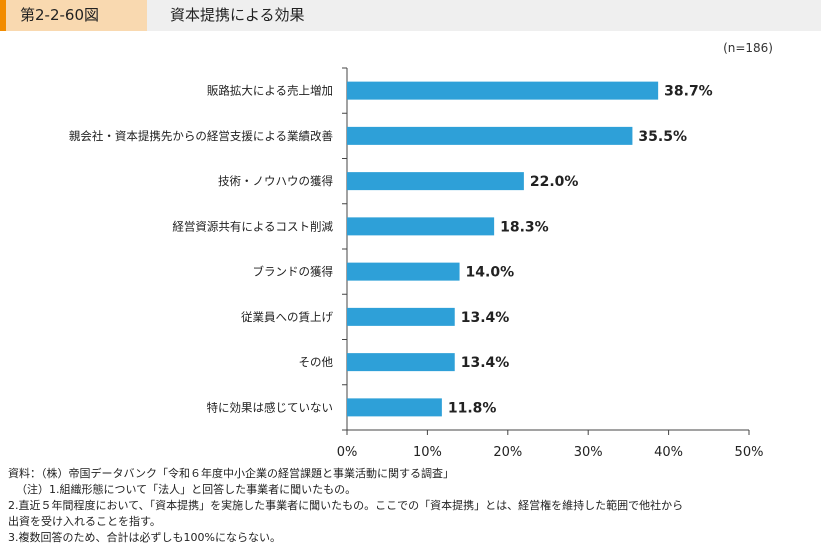  Describe the element at coordinates (3, 15) in the screenshot. I see `header-accent-bar` at that location.